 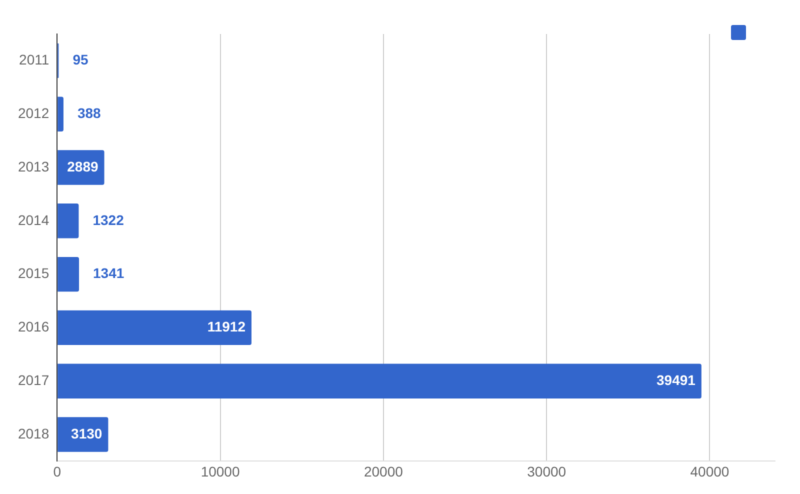 What do you see at coordinates (86, 433) in the screenshot?
I see `data-label: 3130` at bounding box center [86, 433].